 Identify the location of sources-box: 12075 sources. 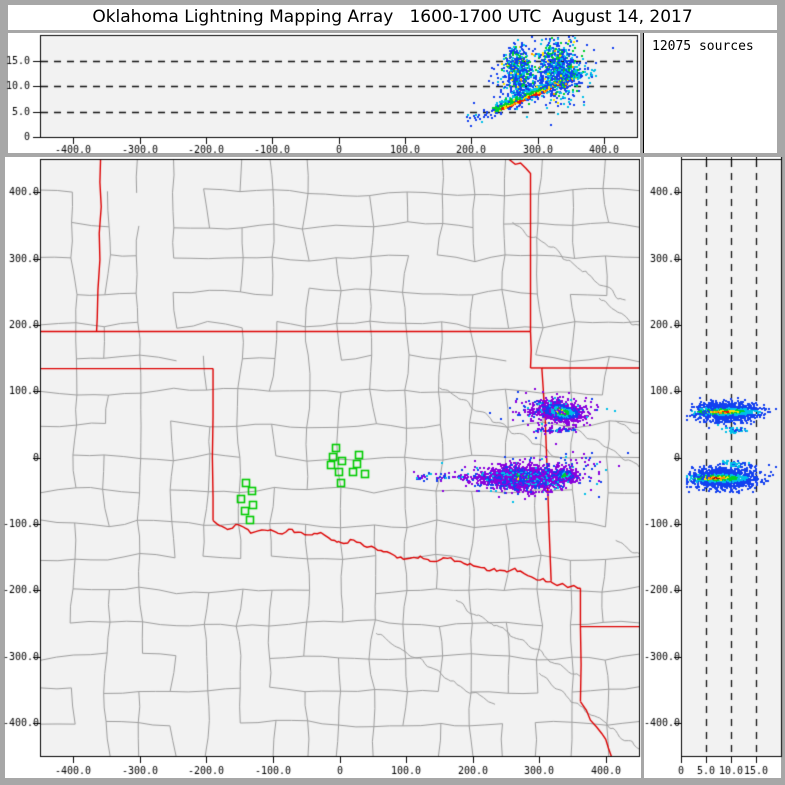
(710, 93).